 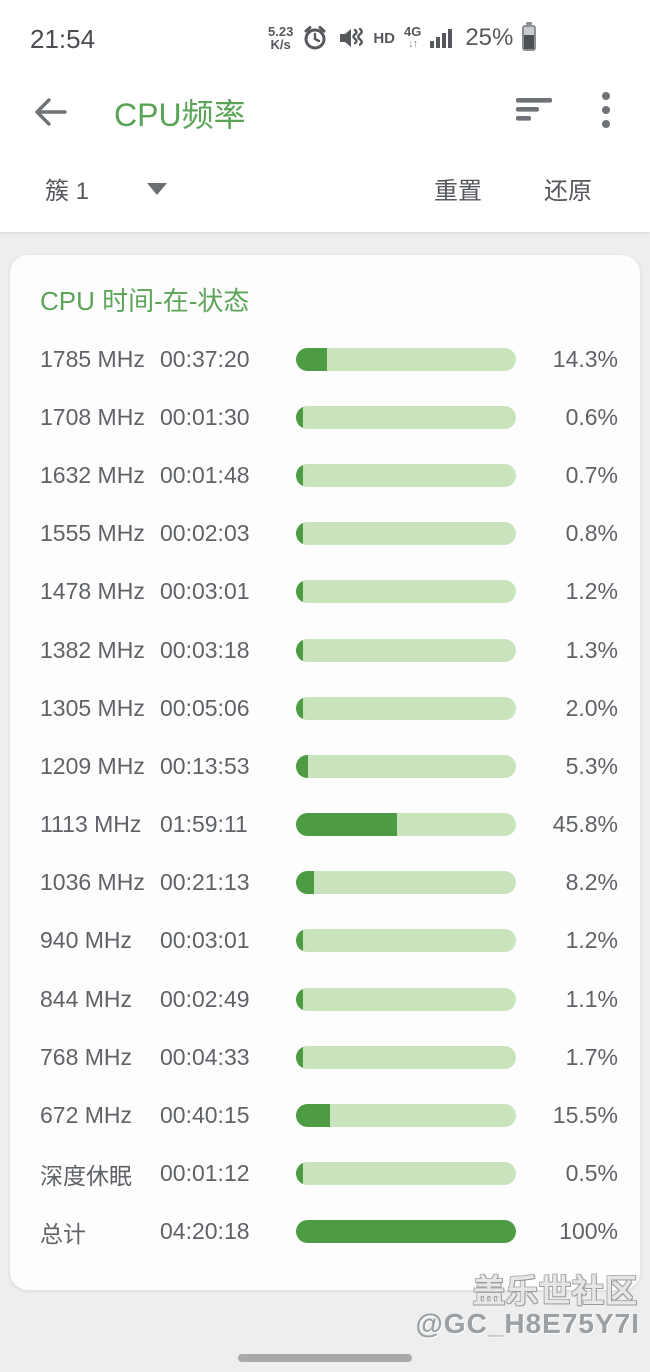 What do you see at coordinates (157, 188) in the screenshot?
I see `chevron-down-icon` at bounding box center [157, 188].